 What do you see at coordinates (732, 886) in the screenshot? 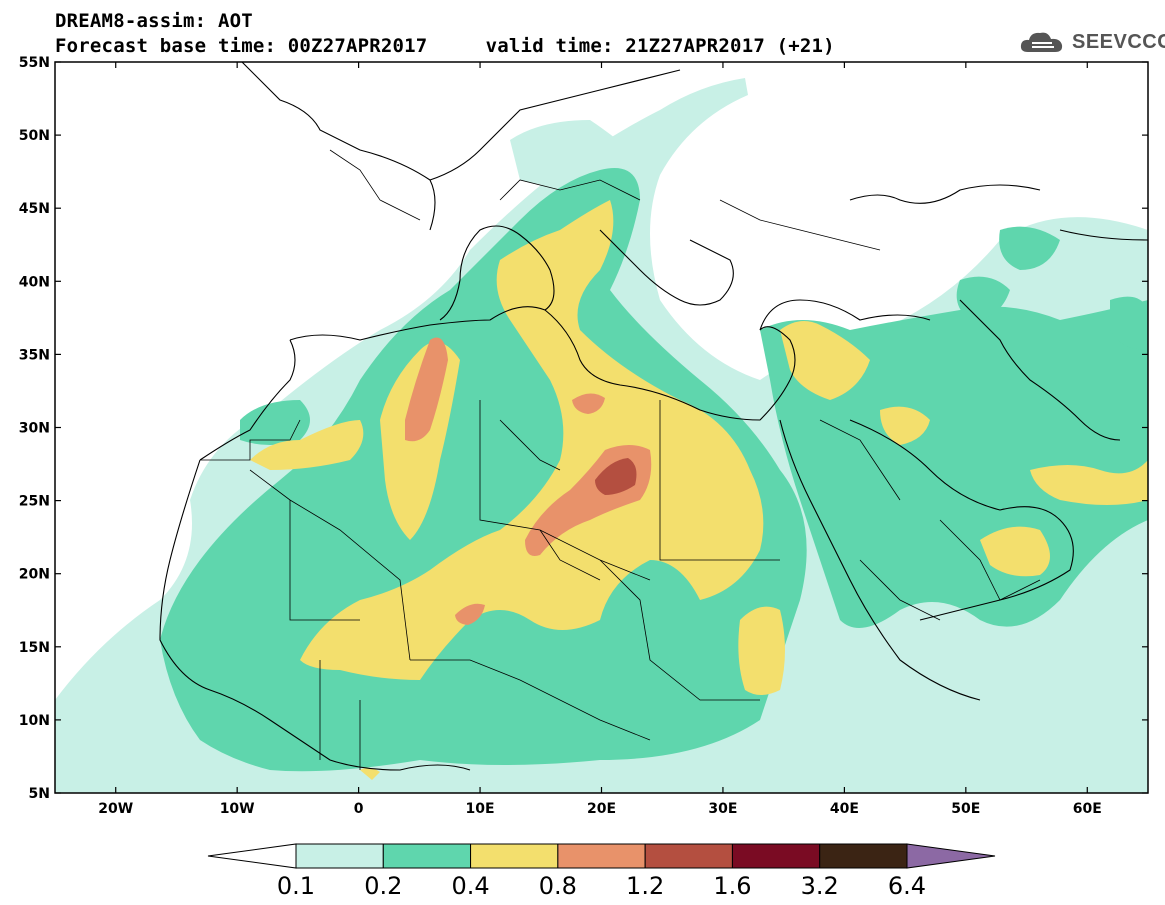
I see `colorbar-label: 1.6` at bounding box center [732, 886].